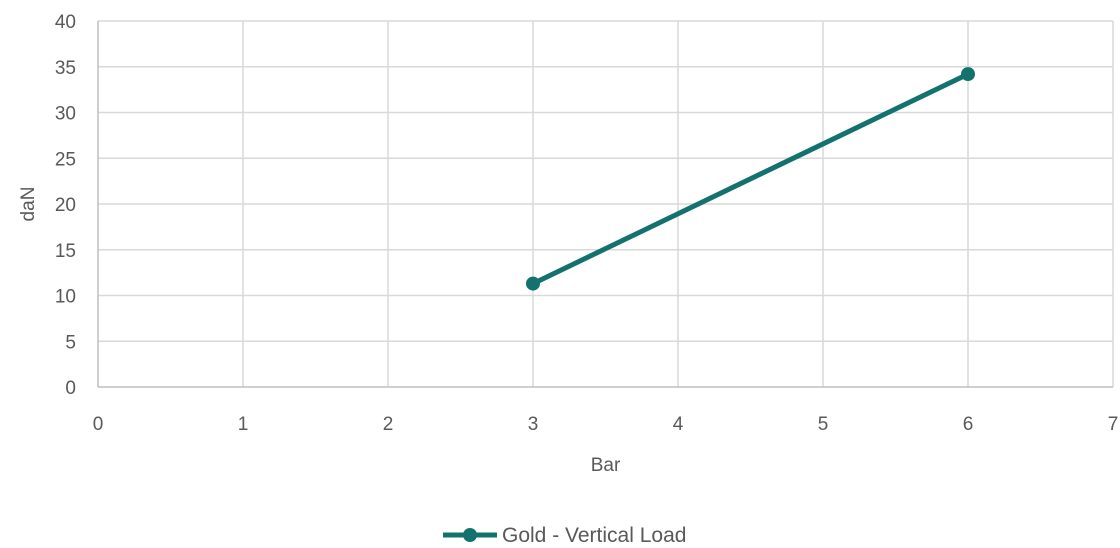  Describe the element at coordinates (28, 204) in the screenshot. I see `y-axis-title: daN` at that location.